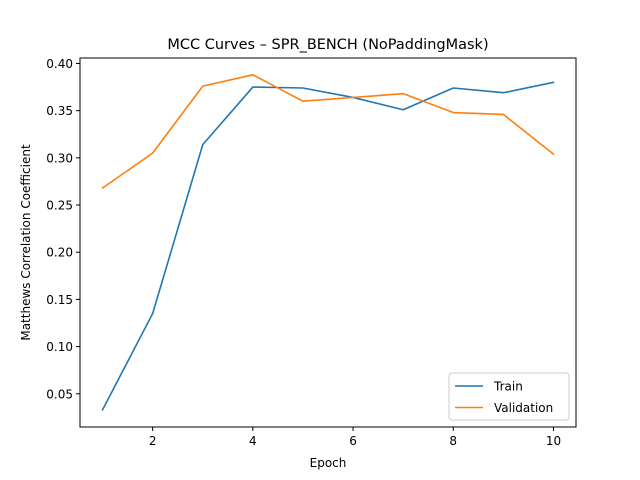 This screenshot has width=640, height=480. I want to click on x-tick-label: 10, so click(553, 441).